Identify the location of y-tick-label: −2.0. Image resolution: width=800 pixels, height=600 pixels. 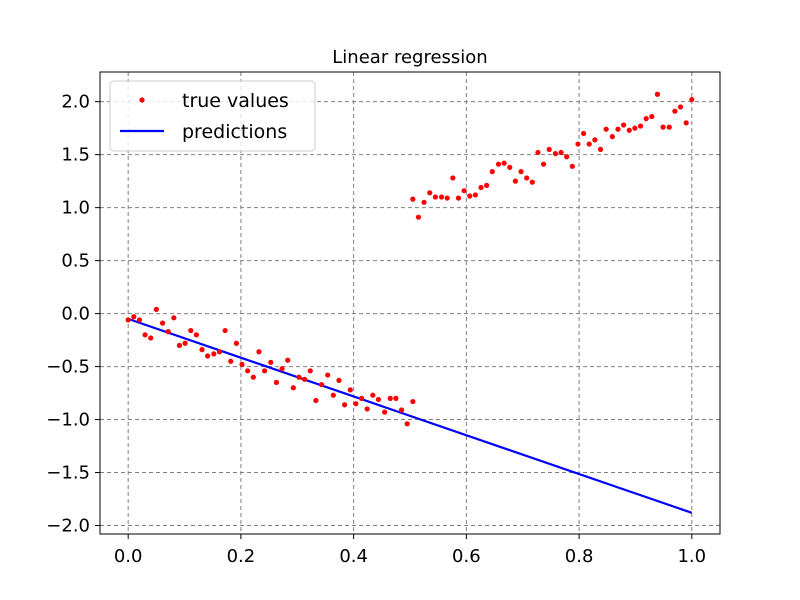
(68, 526).